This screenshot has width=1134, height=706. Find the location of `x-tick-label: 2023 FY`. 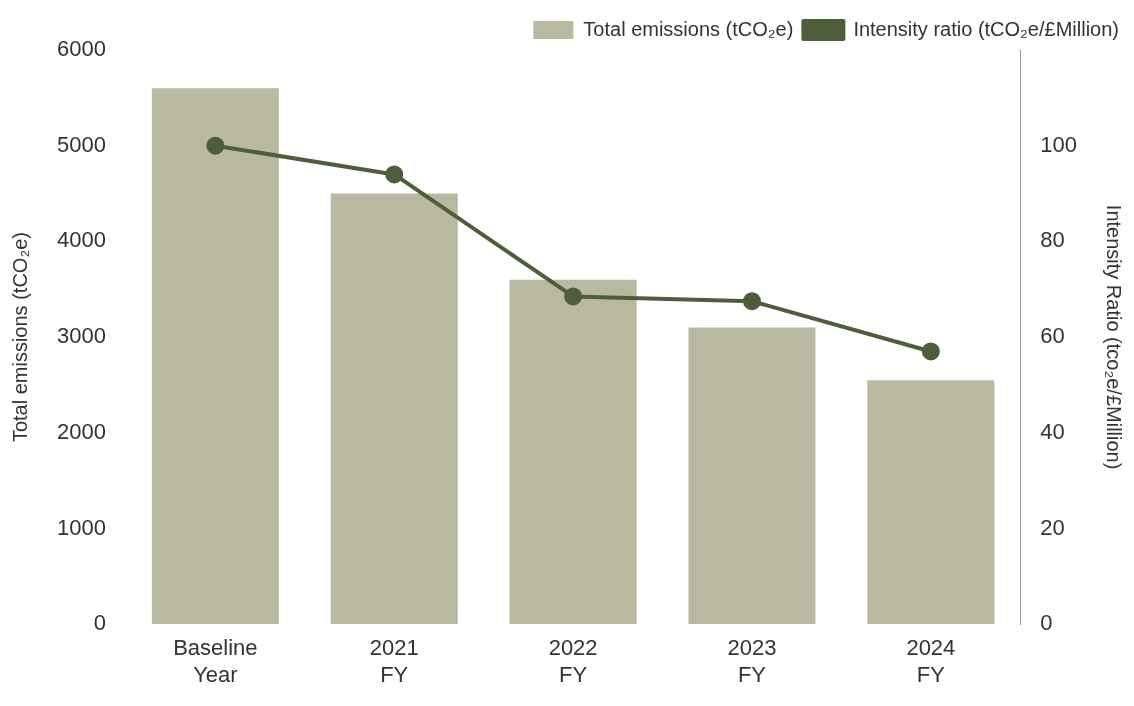

x-tick-label: 2023 FY is located at coordinates (752, 661).